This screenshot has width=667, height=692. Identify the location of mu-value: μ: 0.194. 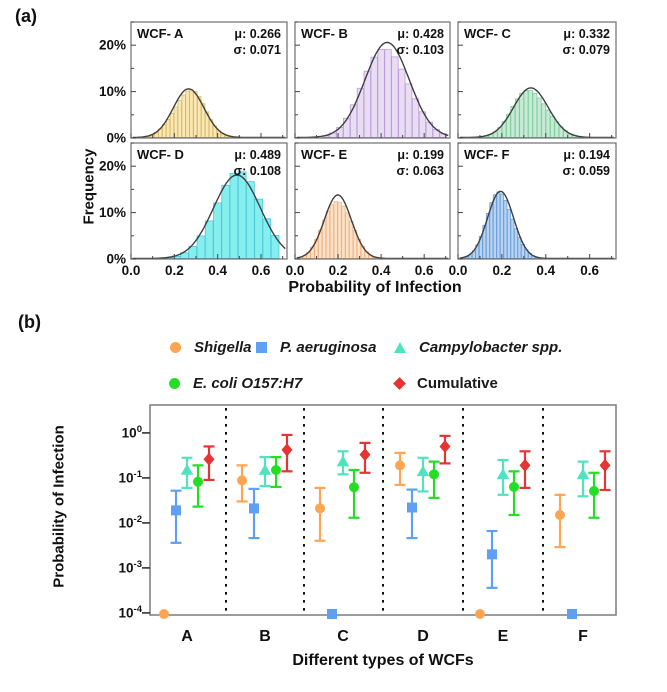
(586, 155).